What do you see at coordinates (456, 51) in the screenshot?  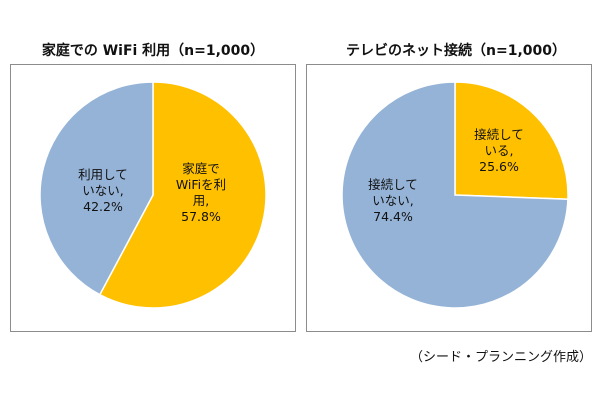 I see `chart-title-tv-net: テレビのネット接続（n=1,000）` at bounding box center [456, 51].